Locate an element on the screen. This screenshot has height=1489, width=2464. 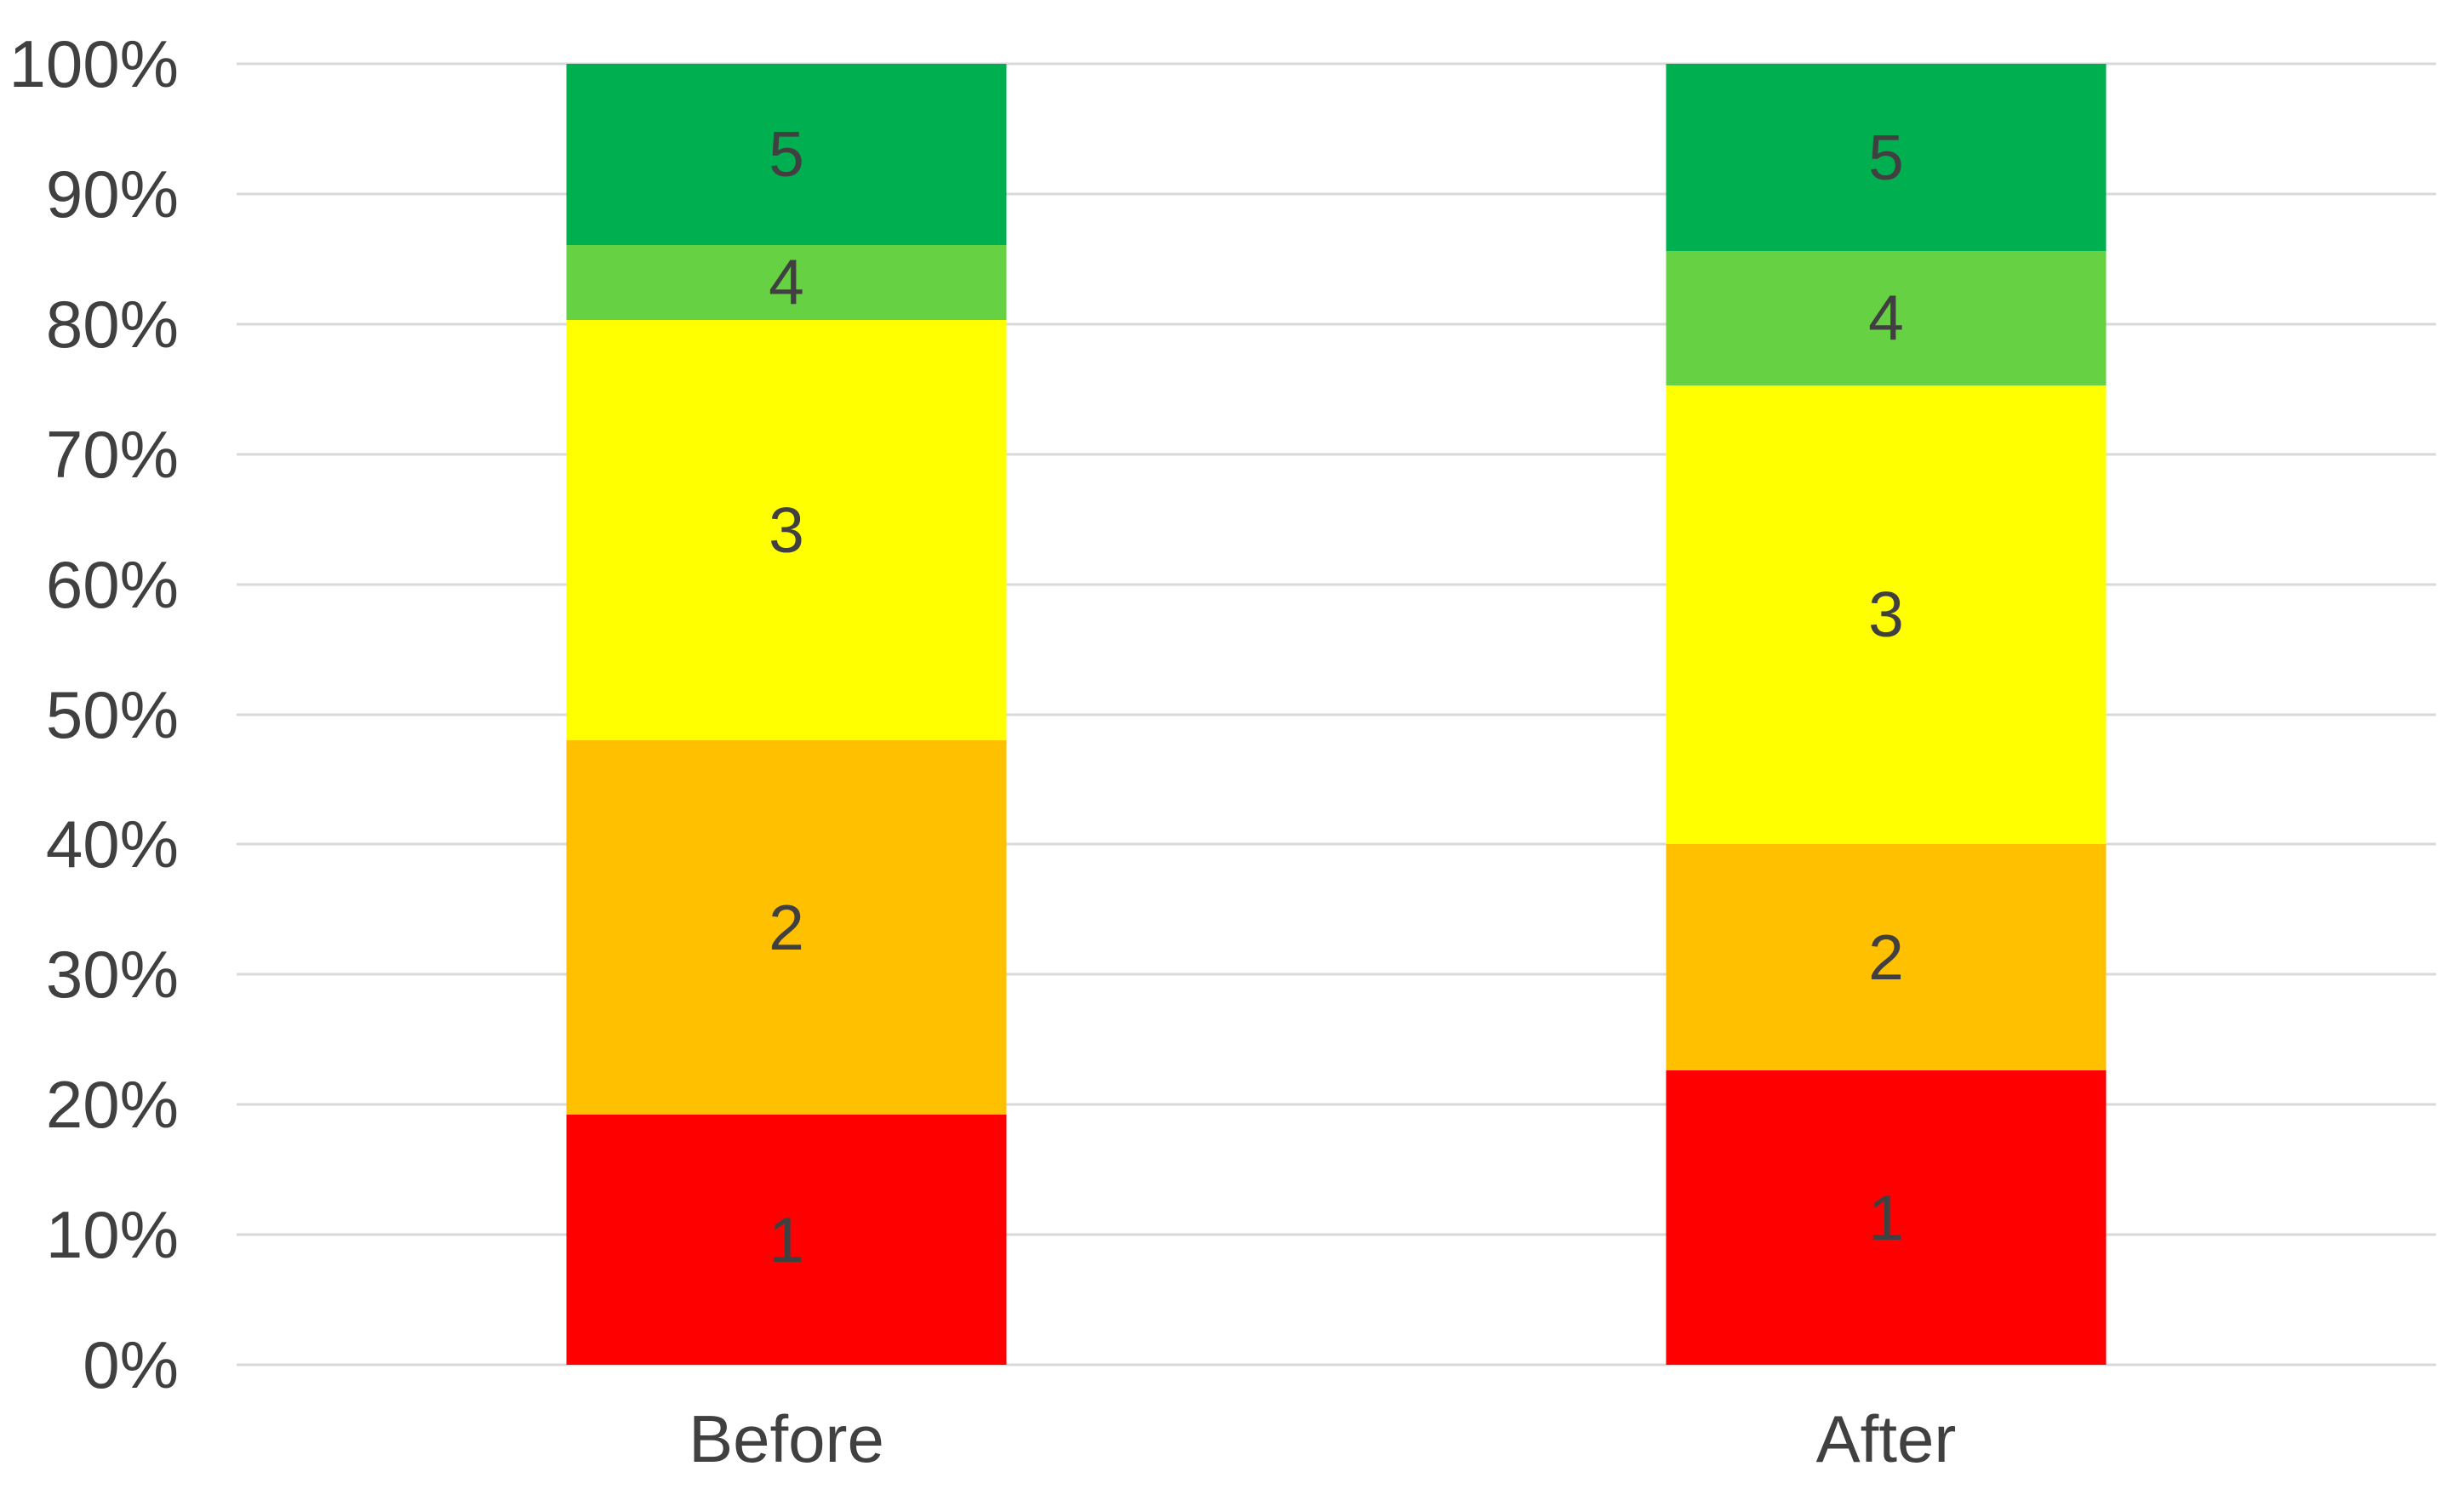
y-axis: 0% 10% 20% 30% 40% 50% 60% 70% 80% 90% 100% is located at coordinates (90, 715).